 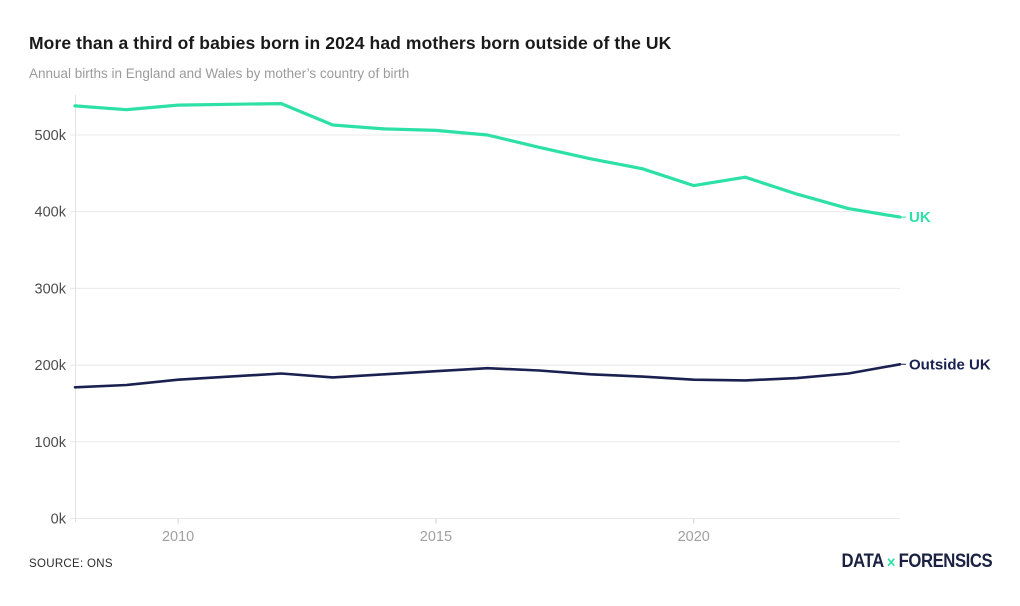 I want to click on y-tick-label: 400k, so click(x=51, y=213).